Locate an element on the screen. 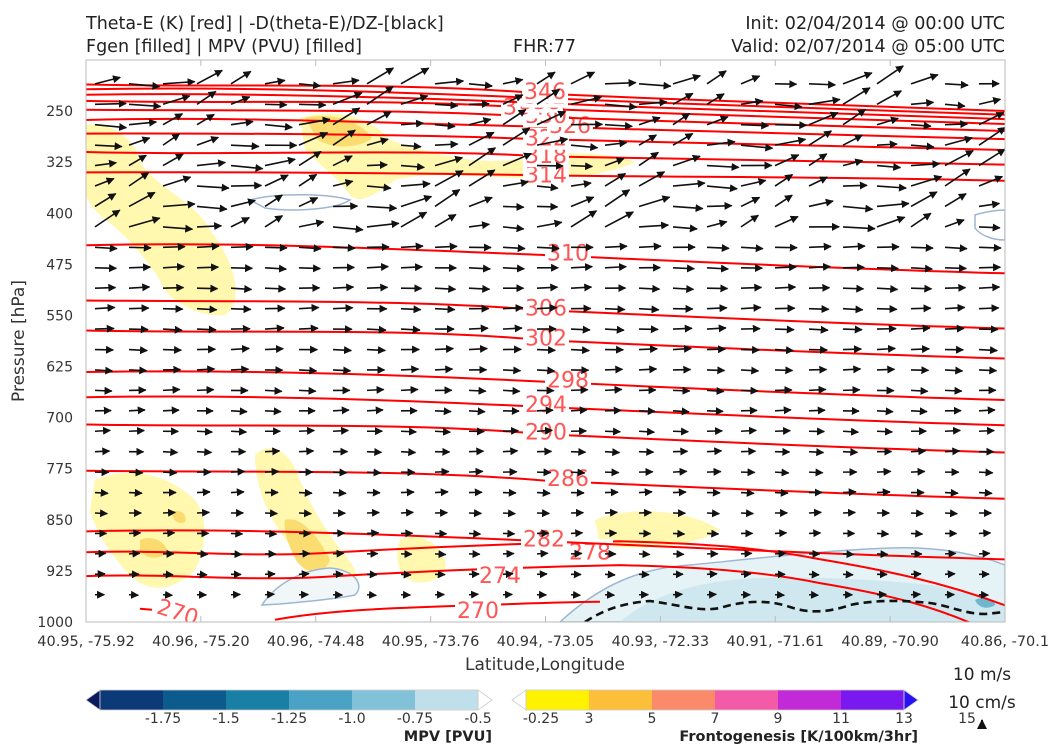  y-tick-label: 625 is located at coordinates (59, 368).